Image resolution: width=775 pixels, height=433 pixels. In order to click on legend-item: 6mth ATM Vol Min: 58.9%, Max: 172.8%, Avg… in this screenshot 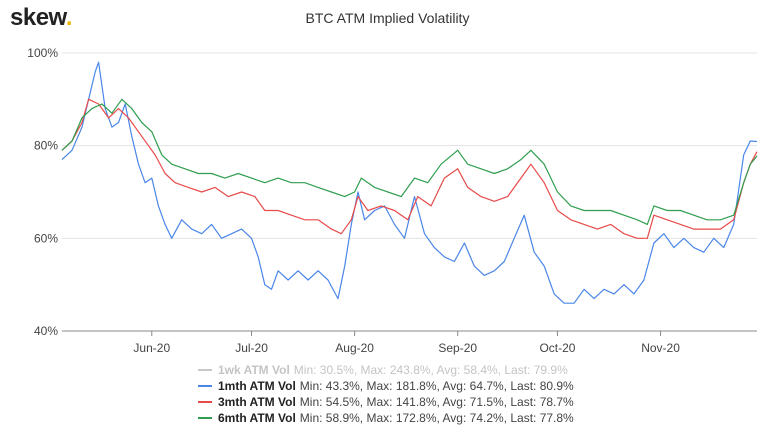, I will do `click(386, 418)`.